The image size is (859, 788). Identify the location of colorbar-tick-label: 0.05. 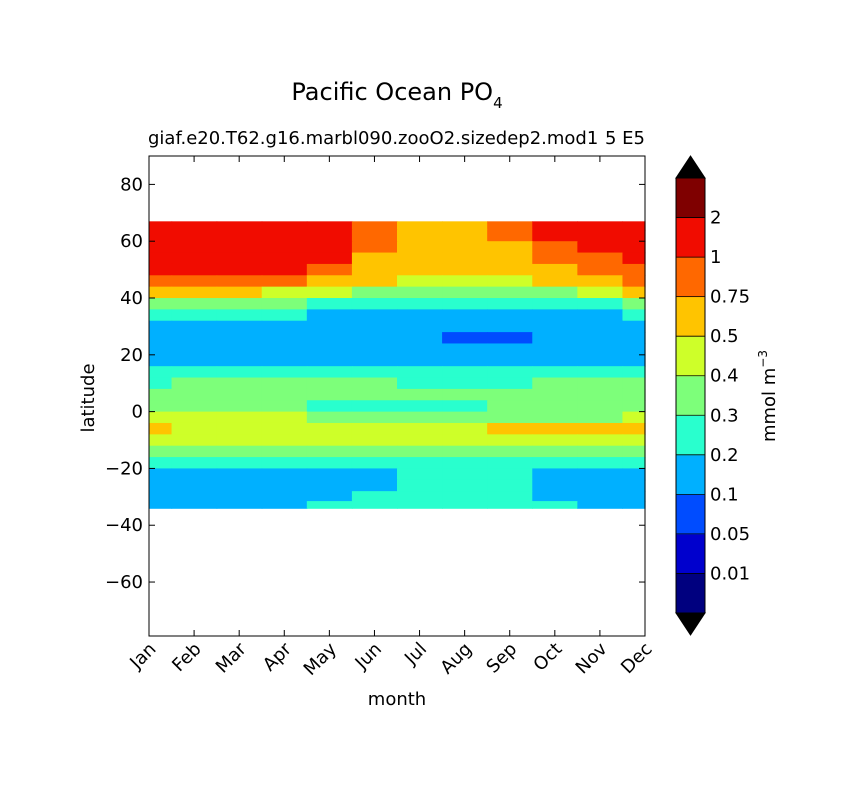
(730, 534).